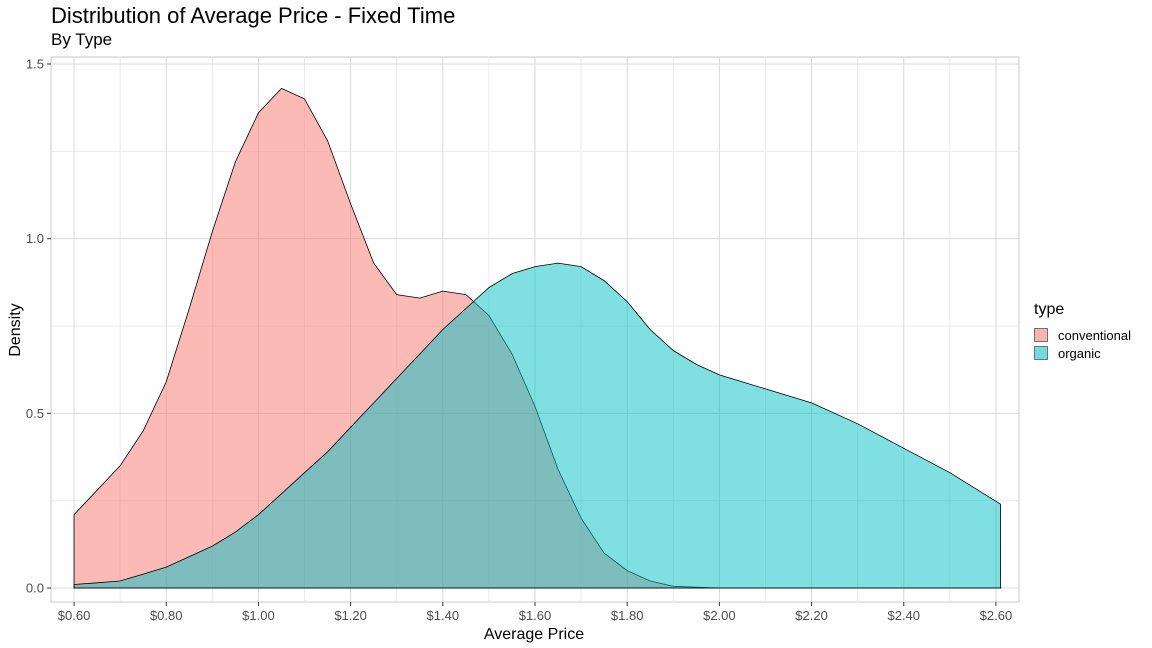  Describe the element at coordinates (82, 39) in the screenshot. I see `chart-subtitle: By Type` at that location.